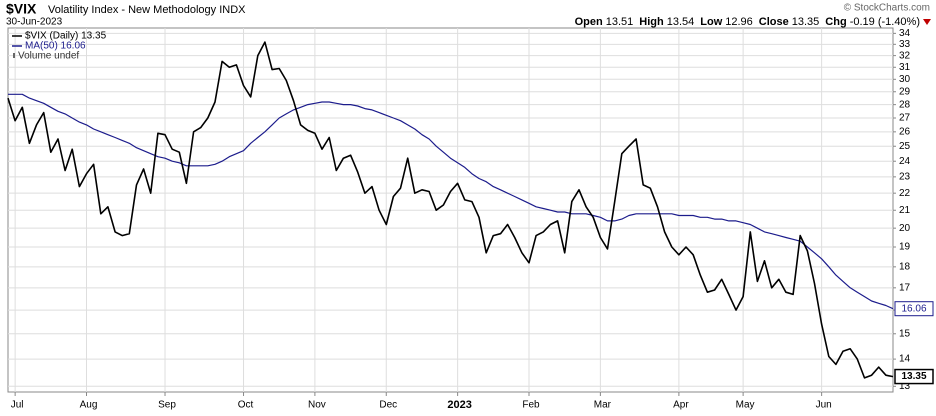 The height and width of the screenshot is (416, 936). What do you see at coordinates (905, 176) in the screenshot?
I see `y-tick-label: 23` at bounding box center [905, 176].